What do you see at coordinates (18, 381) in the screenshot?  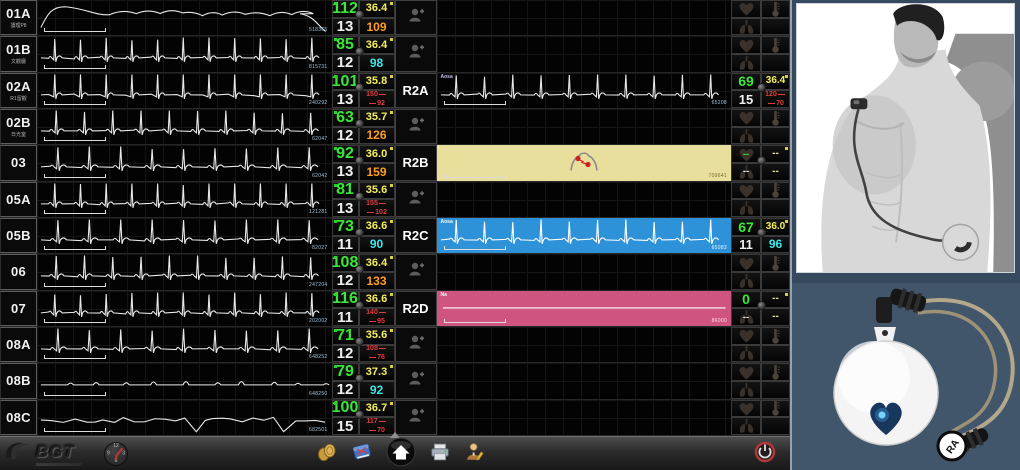 I see `patient-label: 08B` at bounding box center [18, 381].